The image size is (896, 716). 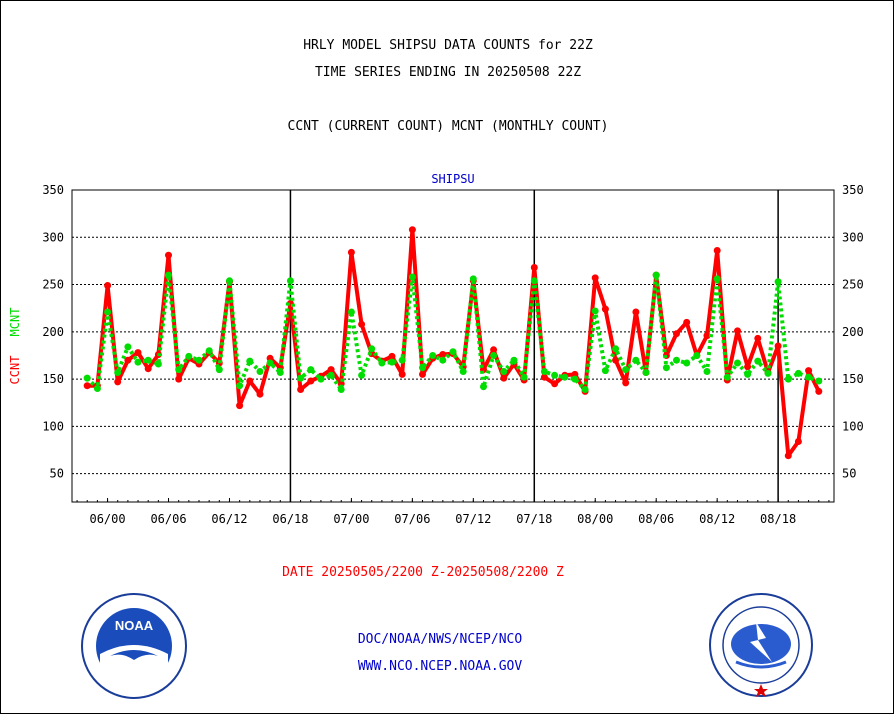 I want to click on x-tick-label: 07/00, so click(x=351, y=519).